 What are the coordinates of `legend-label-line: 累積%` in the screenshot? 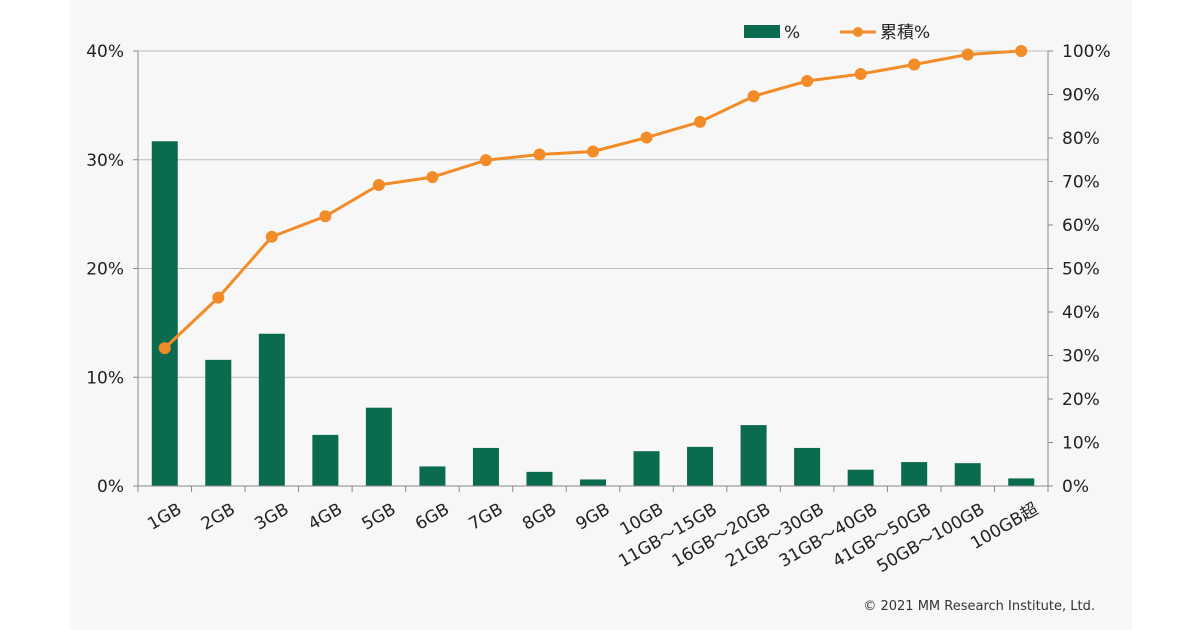 It's located at (905, 33).